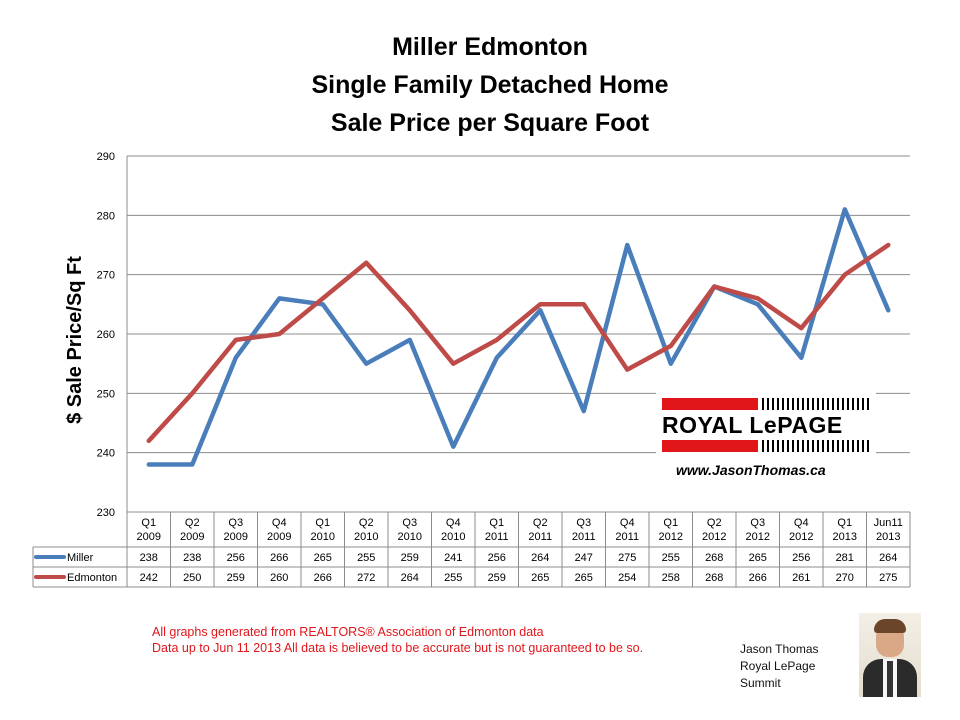 Image resolution: width=960 pixels, height=720 pixels. What do you see at coordinates (766, 440) in the screenshot?
I see `royal-lepage-logo: ROYAL LePAGE www.JasonThomas.ca` at bounding box center [766, 440].